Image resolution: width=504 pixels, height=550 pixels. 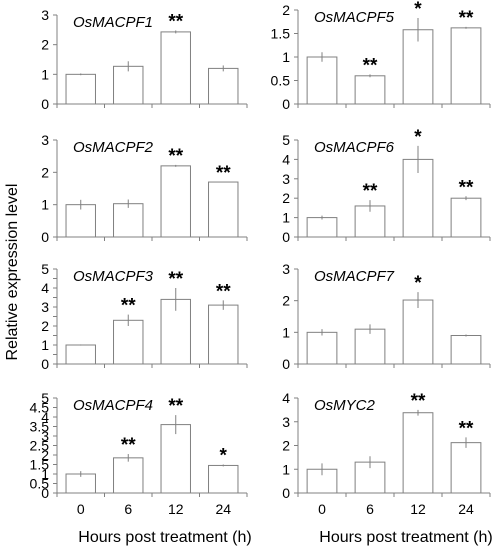 I want to click on y-tick-label: 4.5, so click(x=40, y=408).